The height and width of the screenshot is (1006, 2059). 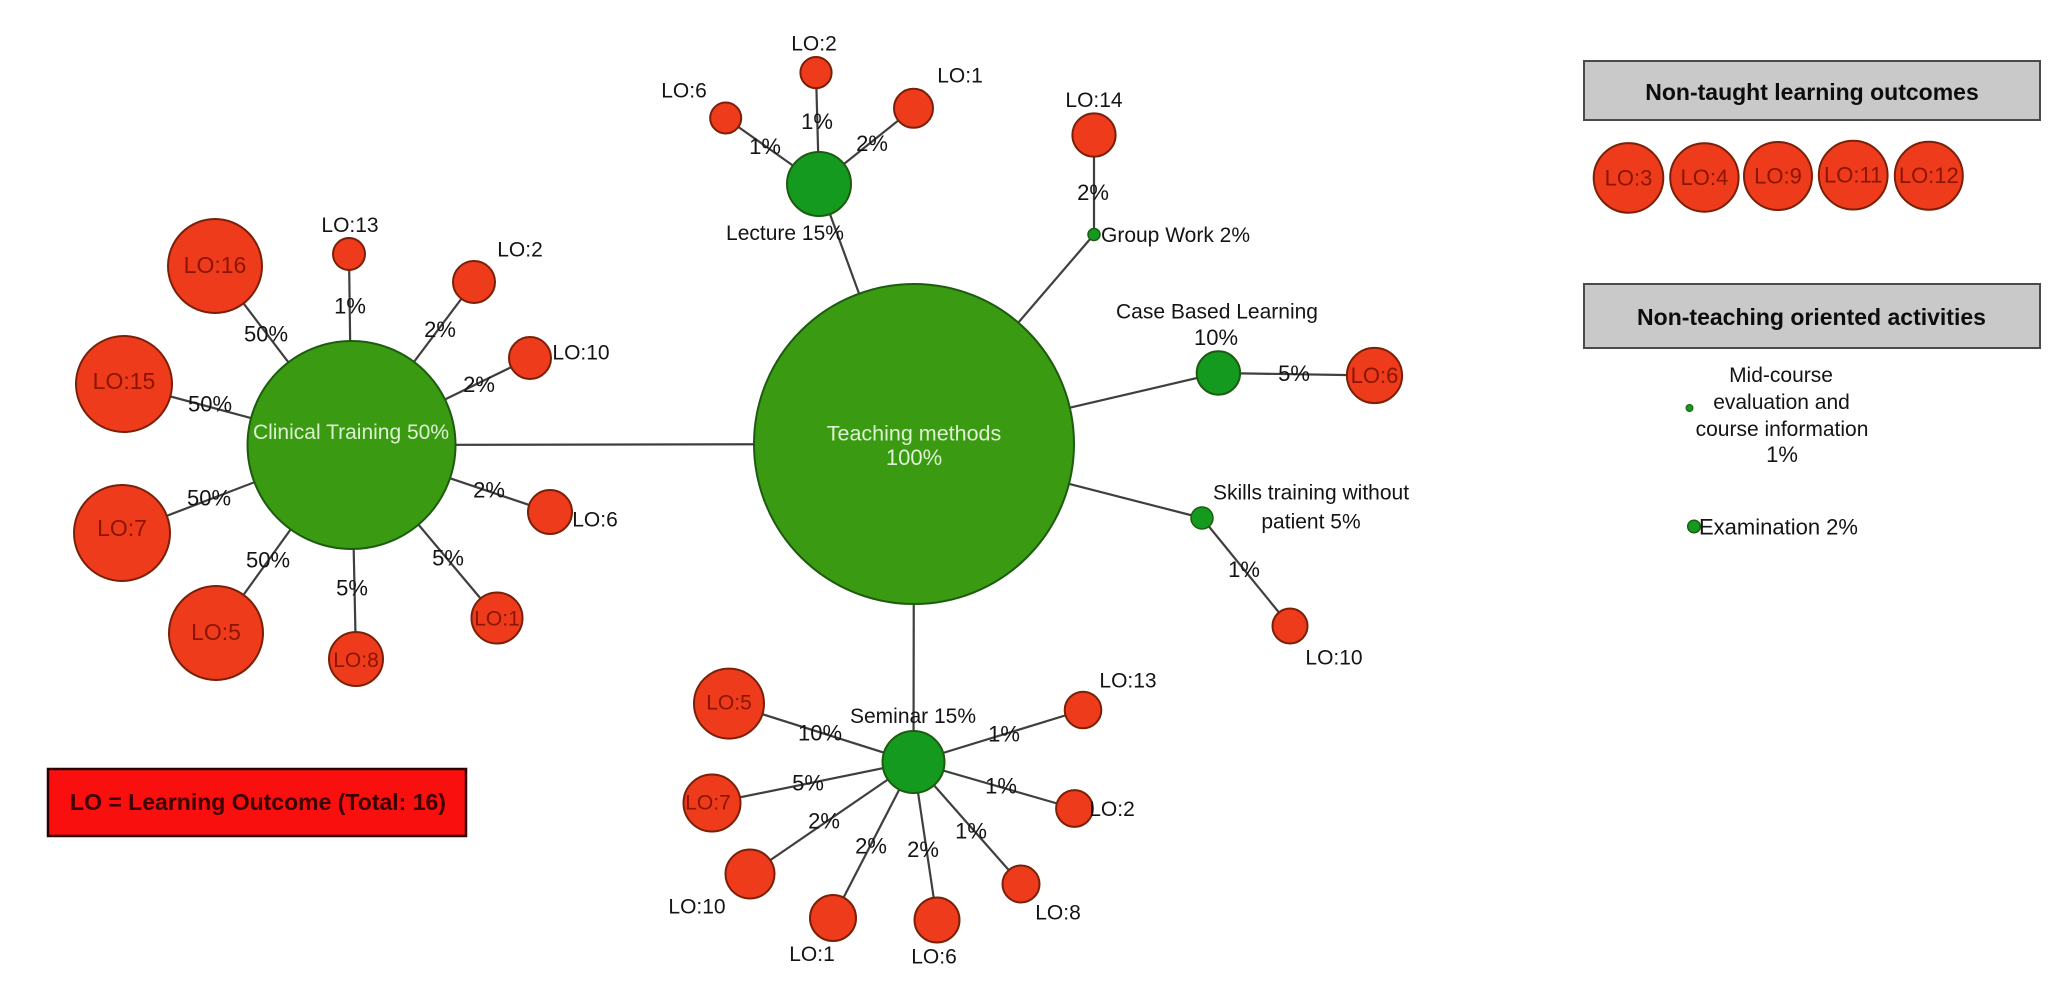 What do you see at coordinates (1705, 177) in the screenshot?
I see `svg-text: LO:4` at bounding box center [1705, 177].